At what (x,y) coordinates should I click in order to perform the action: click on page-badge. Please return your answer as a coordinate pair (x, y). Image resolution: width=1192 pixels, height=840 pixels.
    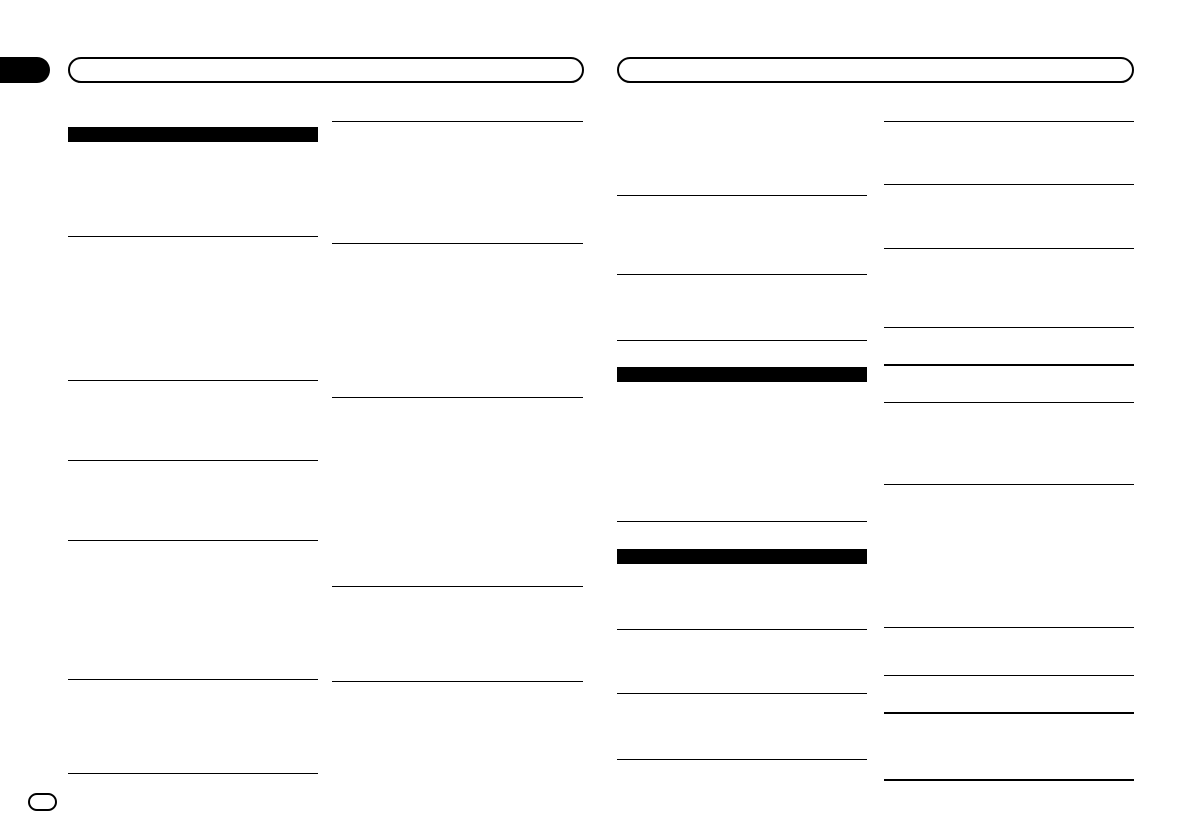
    Looking at the image, I should click on (42, 802).